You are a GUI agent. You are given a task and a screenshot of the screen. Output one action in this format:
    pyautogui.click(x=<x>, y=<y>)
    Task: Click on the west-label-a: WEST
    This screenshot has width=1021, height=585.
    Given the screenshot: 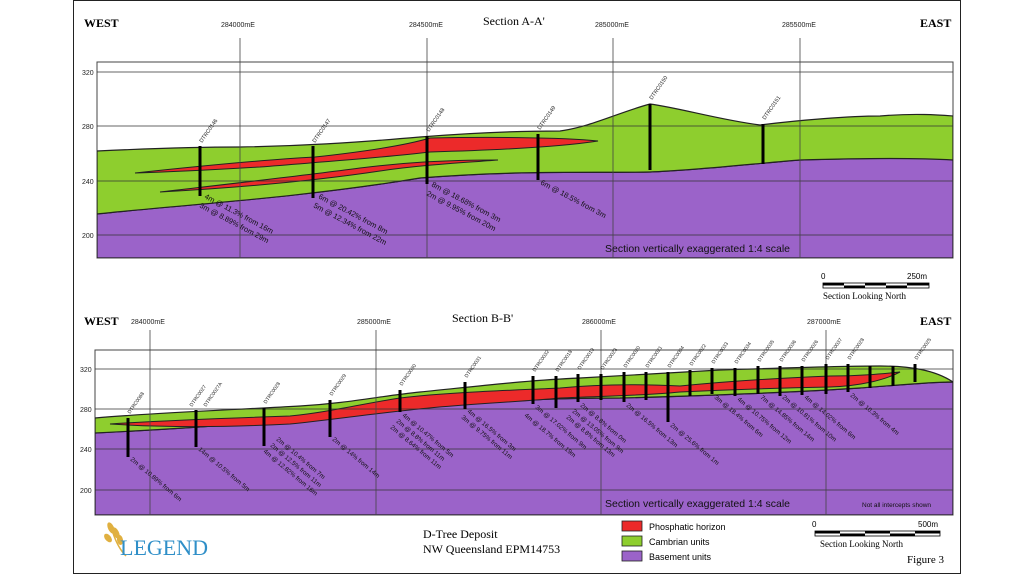 What is the action you would take?
    pyautogui.click(x=101, y=23)
    